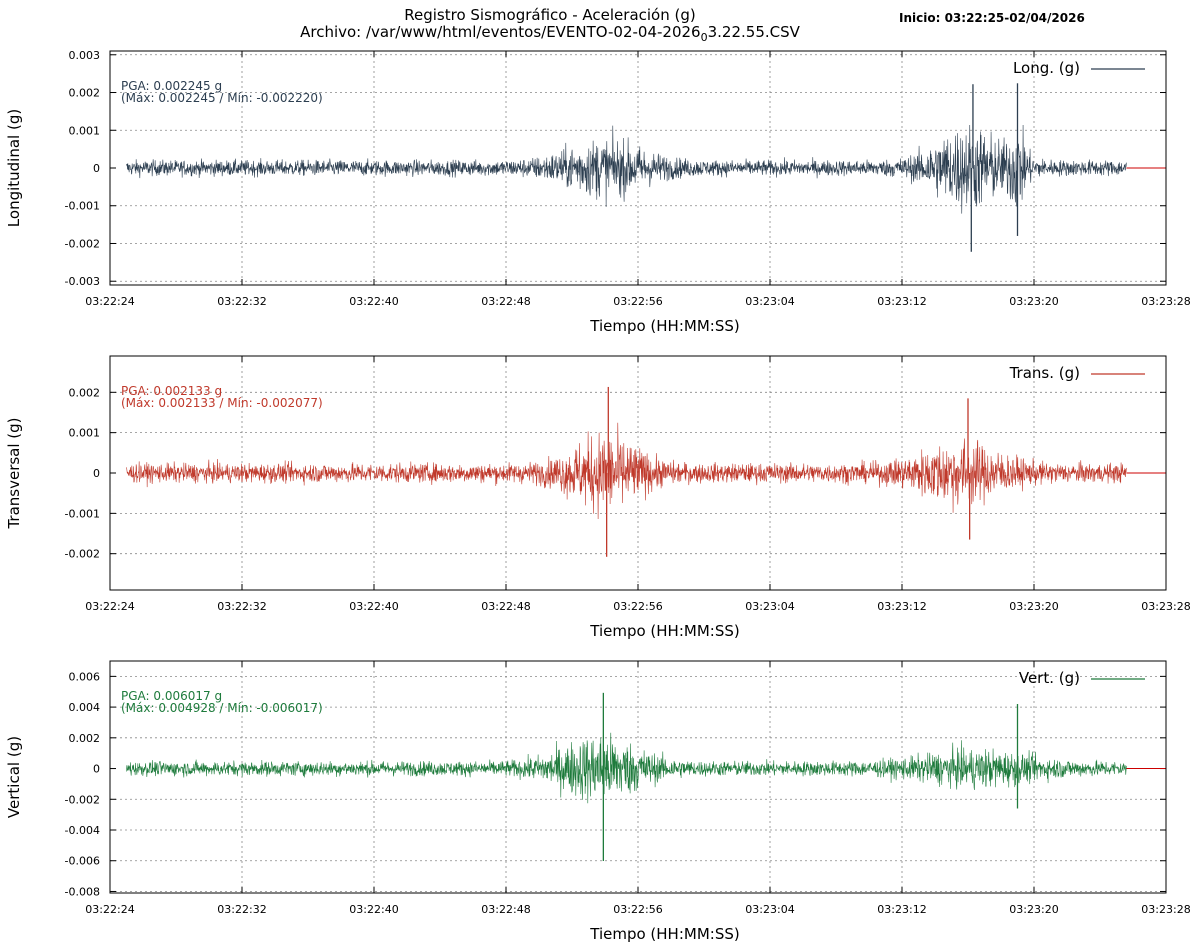  I want to click on trace-longitudinal, so click(626, 169).